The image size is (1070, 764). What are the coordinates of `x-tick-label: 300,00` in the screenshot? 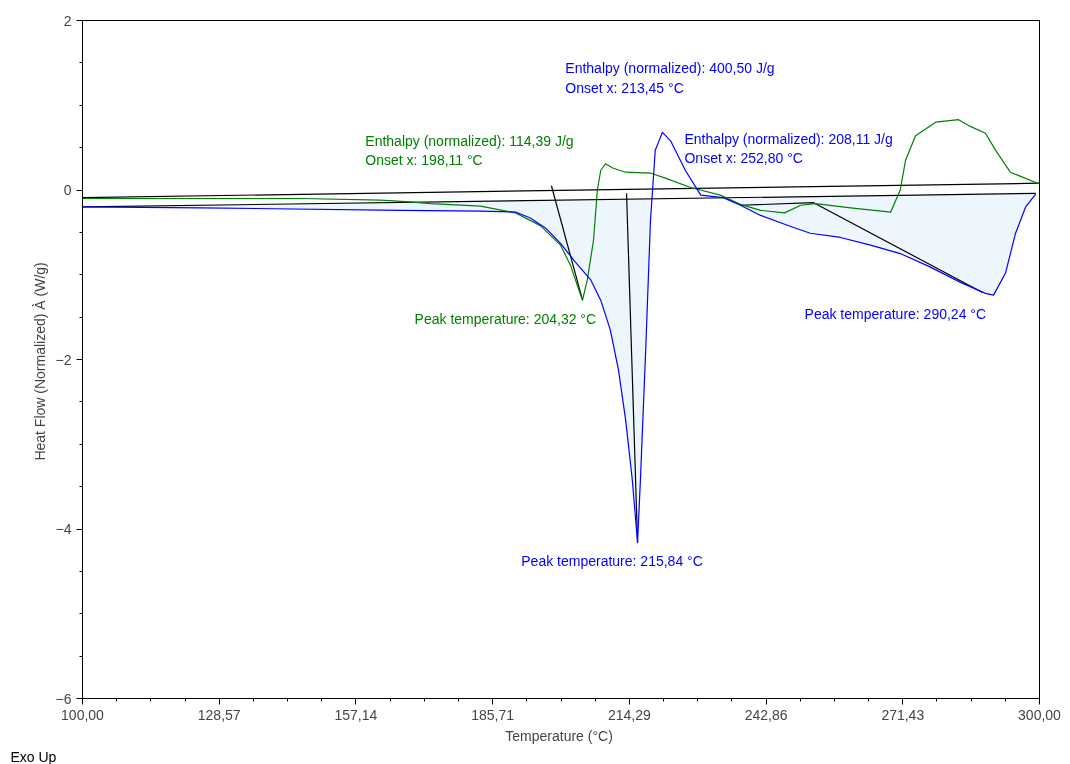 It's located at (1040, 714).